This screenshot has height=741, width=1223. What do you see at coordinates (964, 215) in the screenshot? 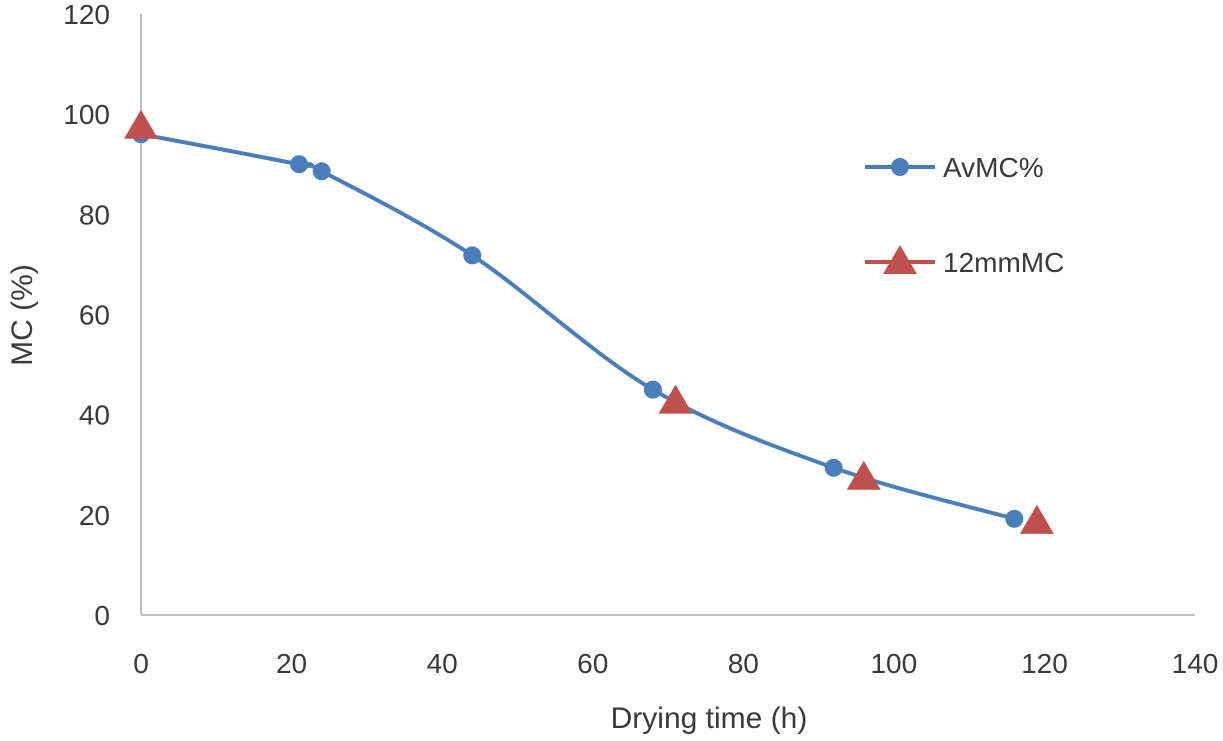
I see `legend: AvMC% 12mmMC` at bounding box center [964, 215].